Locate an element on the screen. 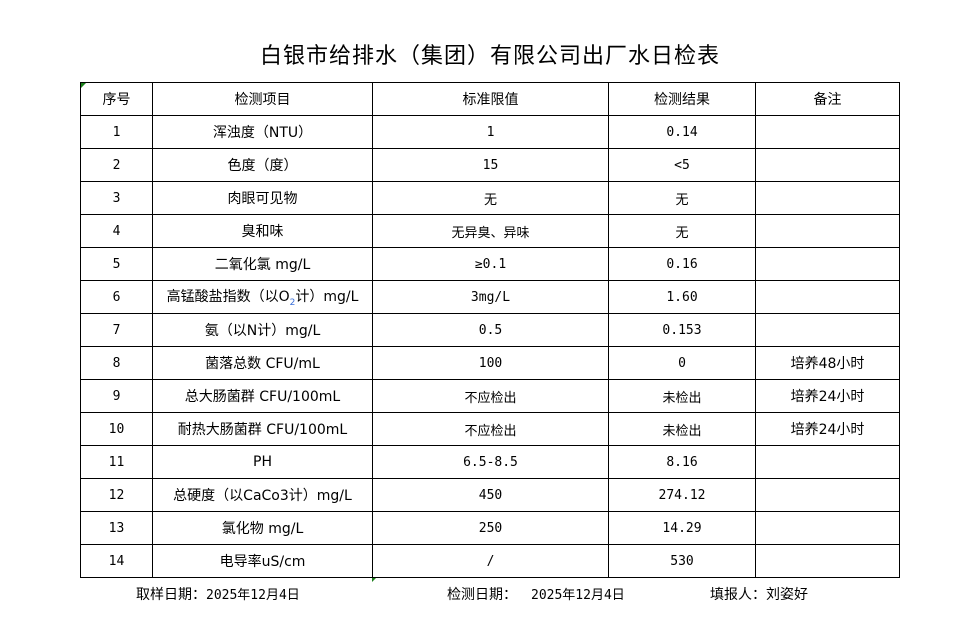  table-row: 14 电导率uS/cm/530 is located at coordinates (490, 561).